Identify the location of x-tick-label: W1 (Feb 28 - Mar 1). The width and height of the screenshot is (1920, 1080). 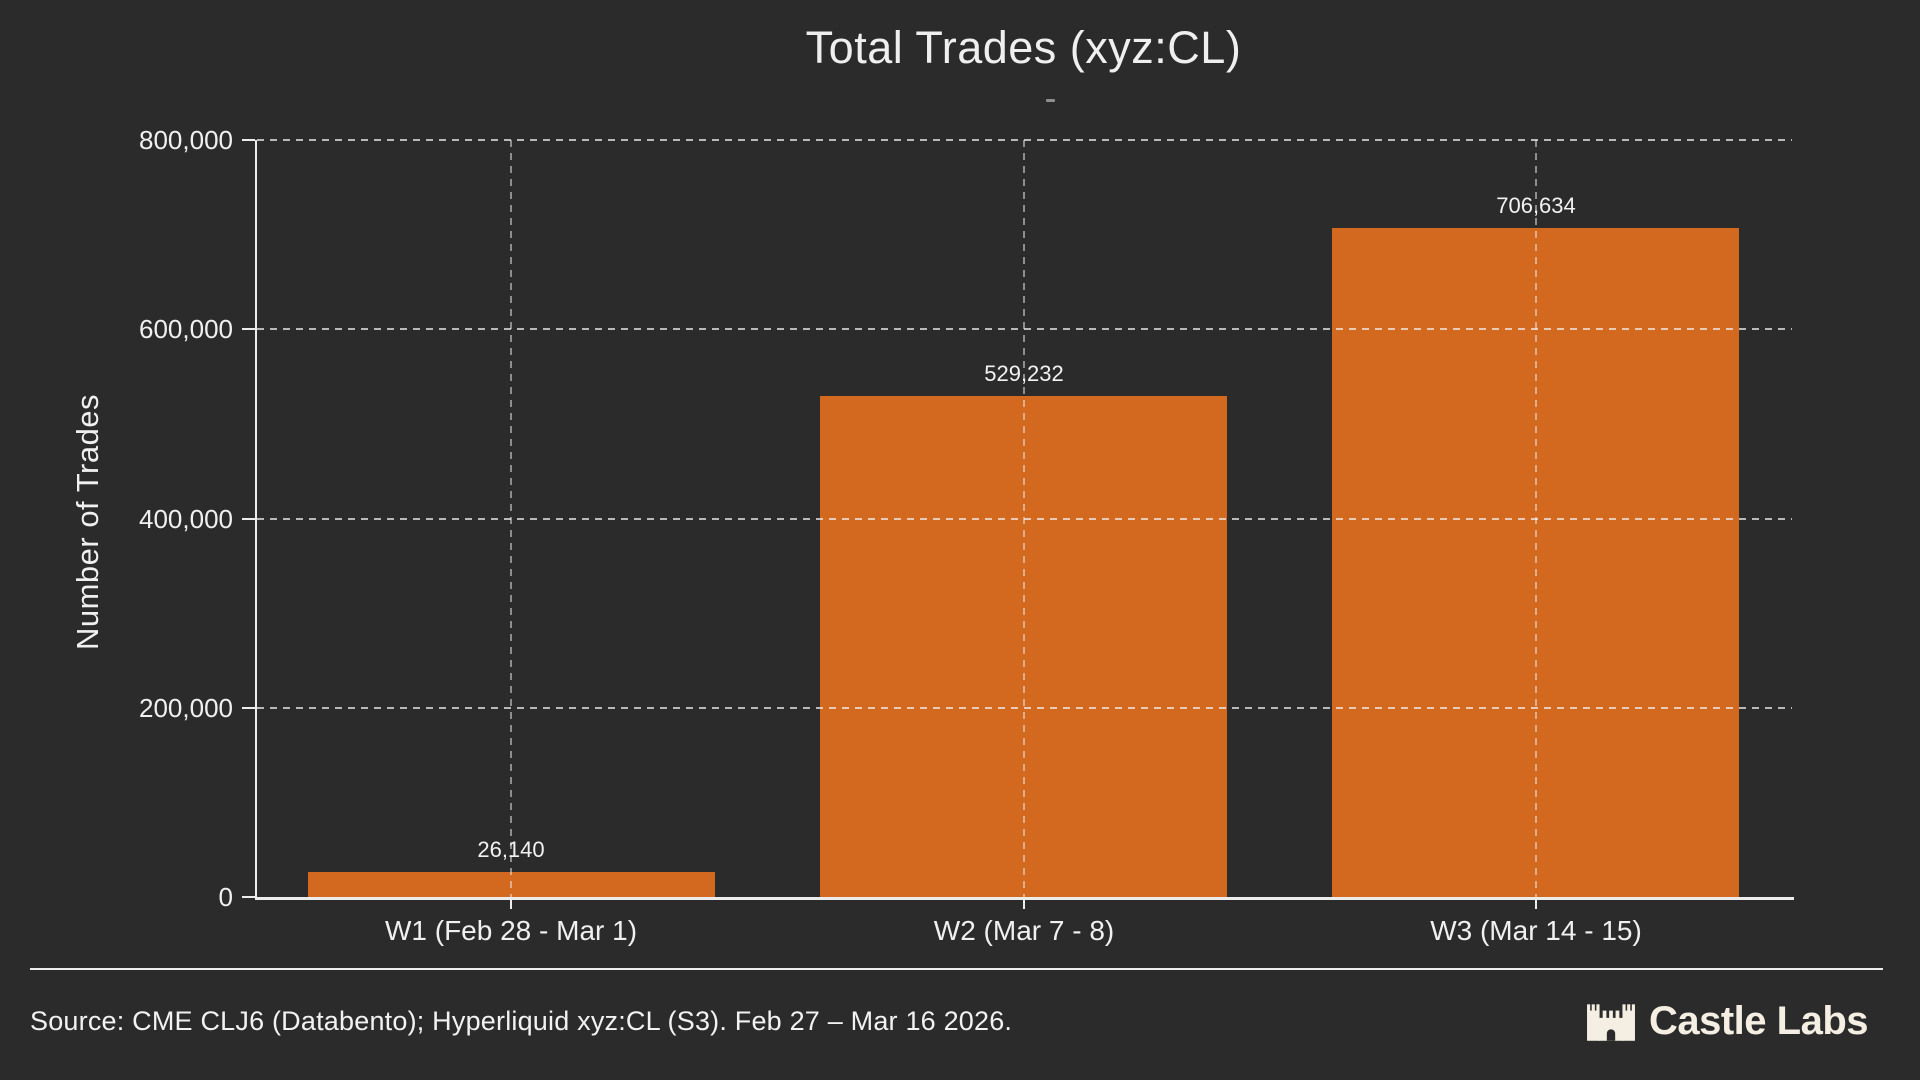
(511, 930).